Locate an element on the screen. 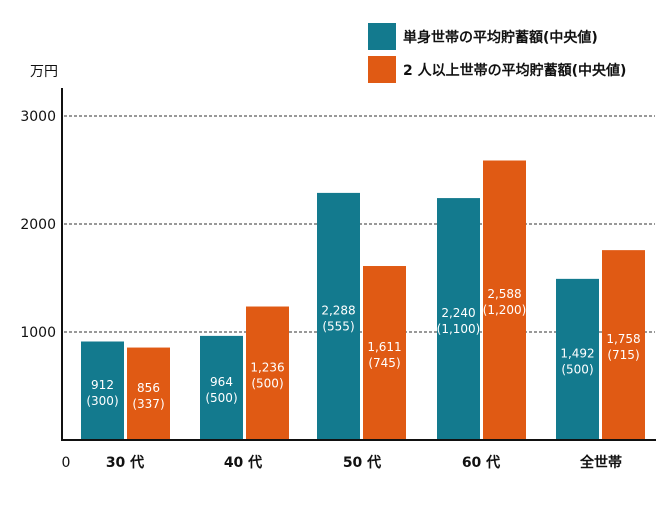 This screenshot has height=513, width=670. y-tick-label: 2000 is located at coordinates (38, 225).